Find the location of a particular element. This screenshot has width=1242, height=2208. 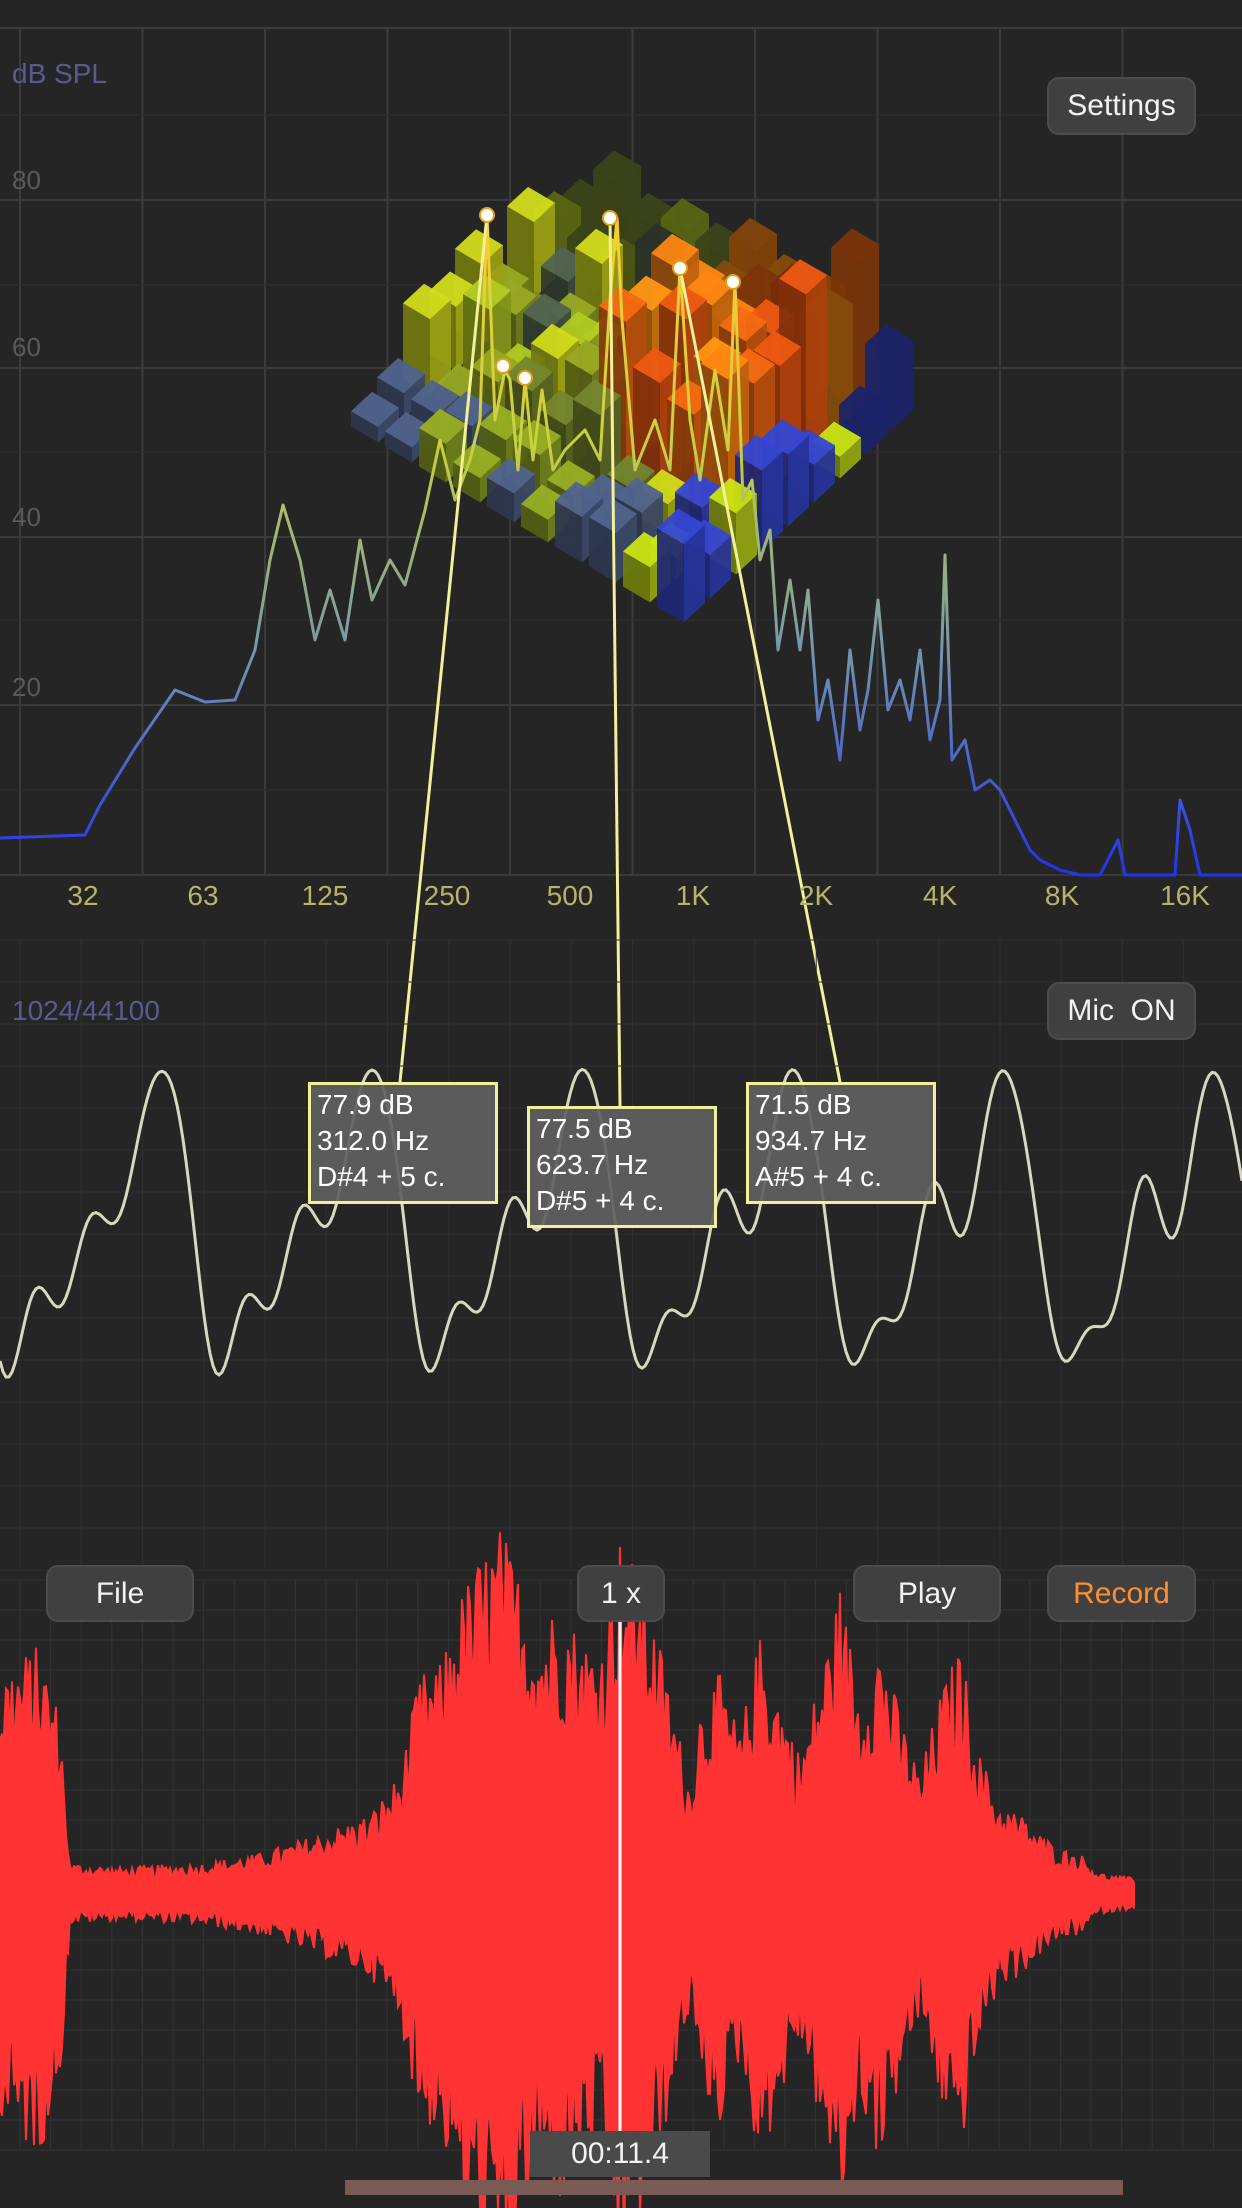

peak-frequency: 934.7 Hz is located at coordinates (811, 1140).